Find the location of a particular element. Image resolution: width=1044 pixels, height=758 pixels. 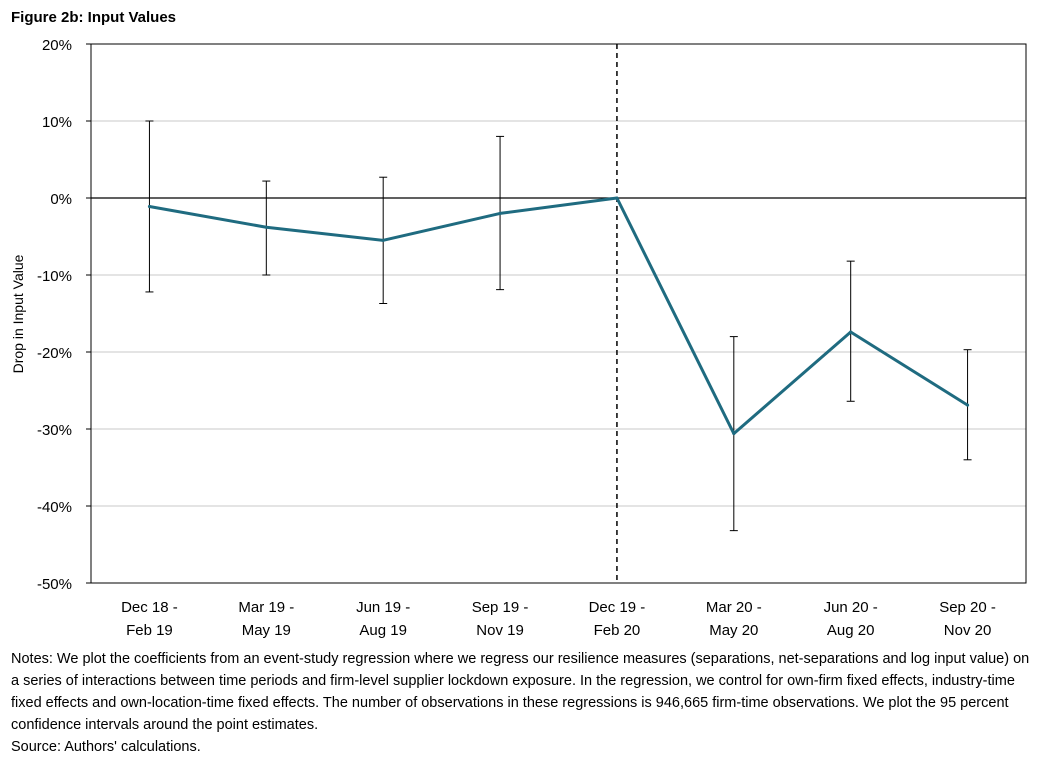

x-tick-label-line: Sep 19 - is located at coordinates (500, 607).